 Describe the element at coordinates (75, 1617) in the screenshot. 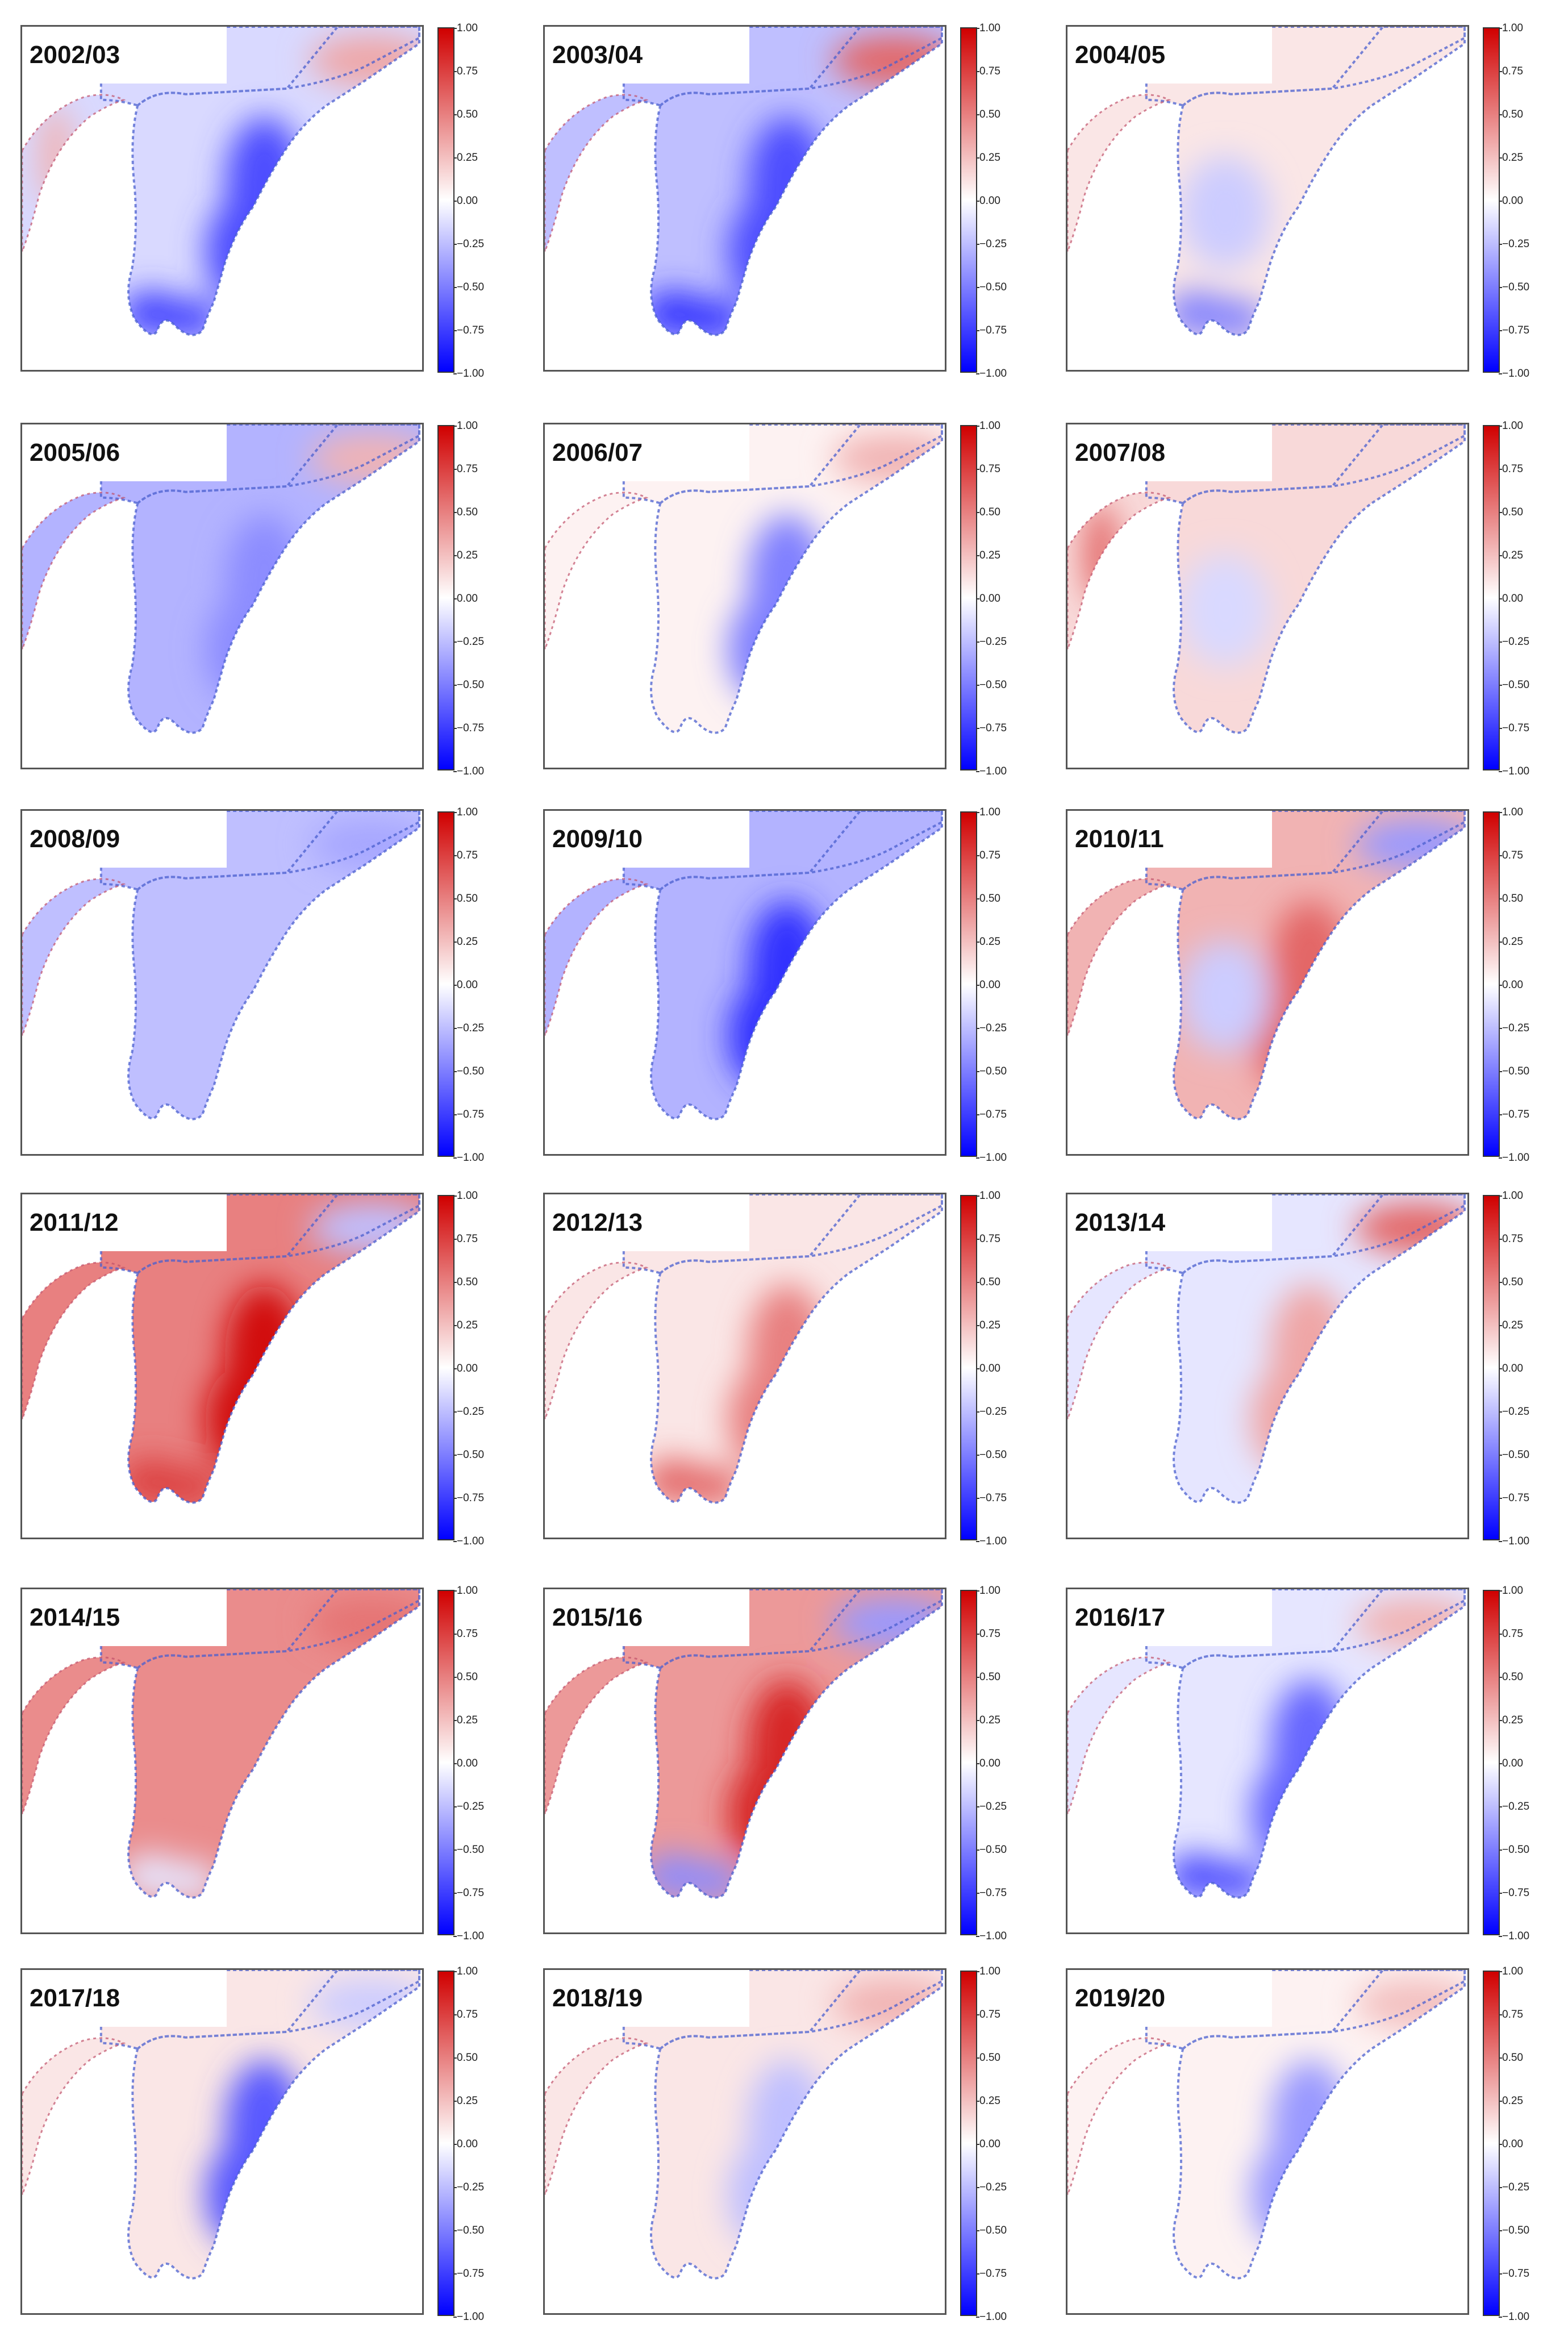

I see `year-label: 2014/15` at that location.